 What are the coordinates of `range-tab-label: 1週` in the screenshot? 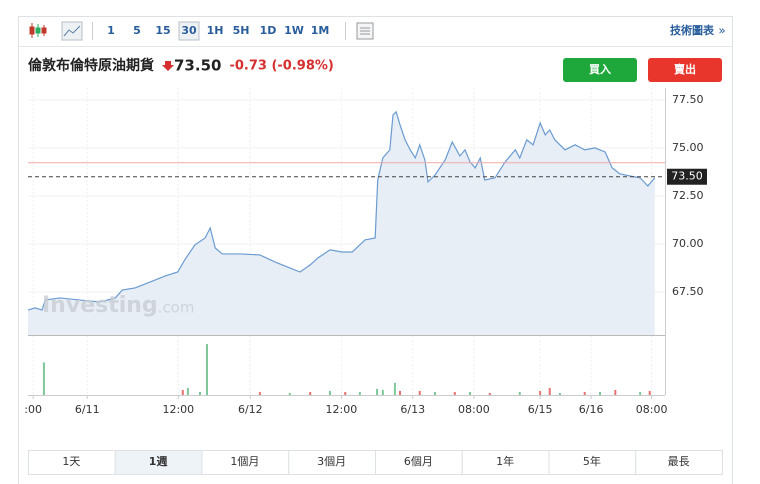 It's located at (158, 461).